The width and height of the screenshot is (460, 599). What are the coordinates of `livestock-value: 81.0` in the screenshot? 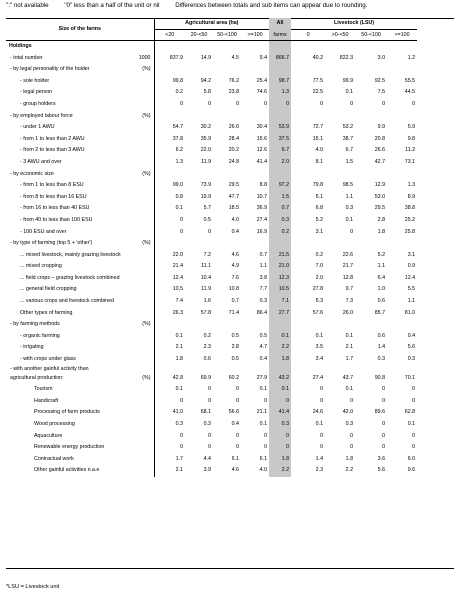 It's located at (410, 312).